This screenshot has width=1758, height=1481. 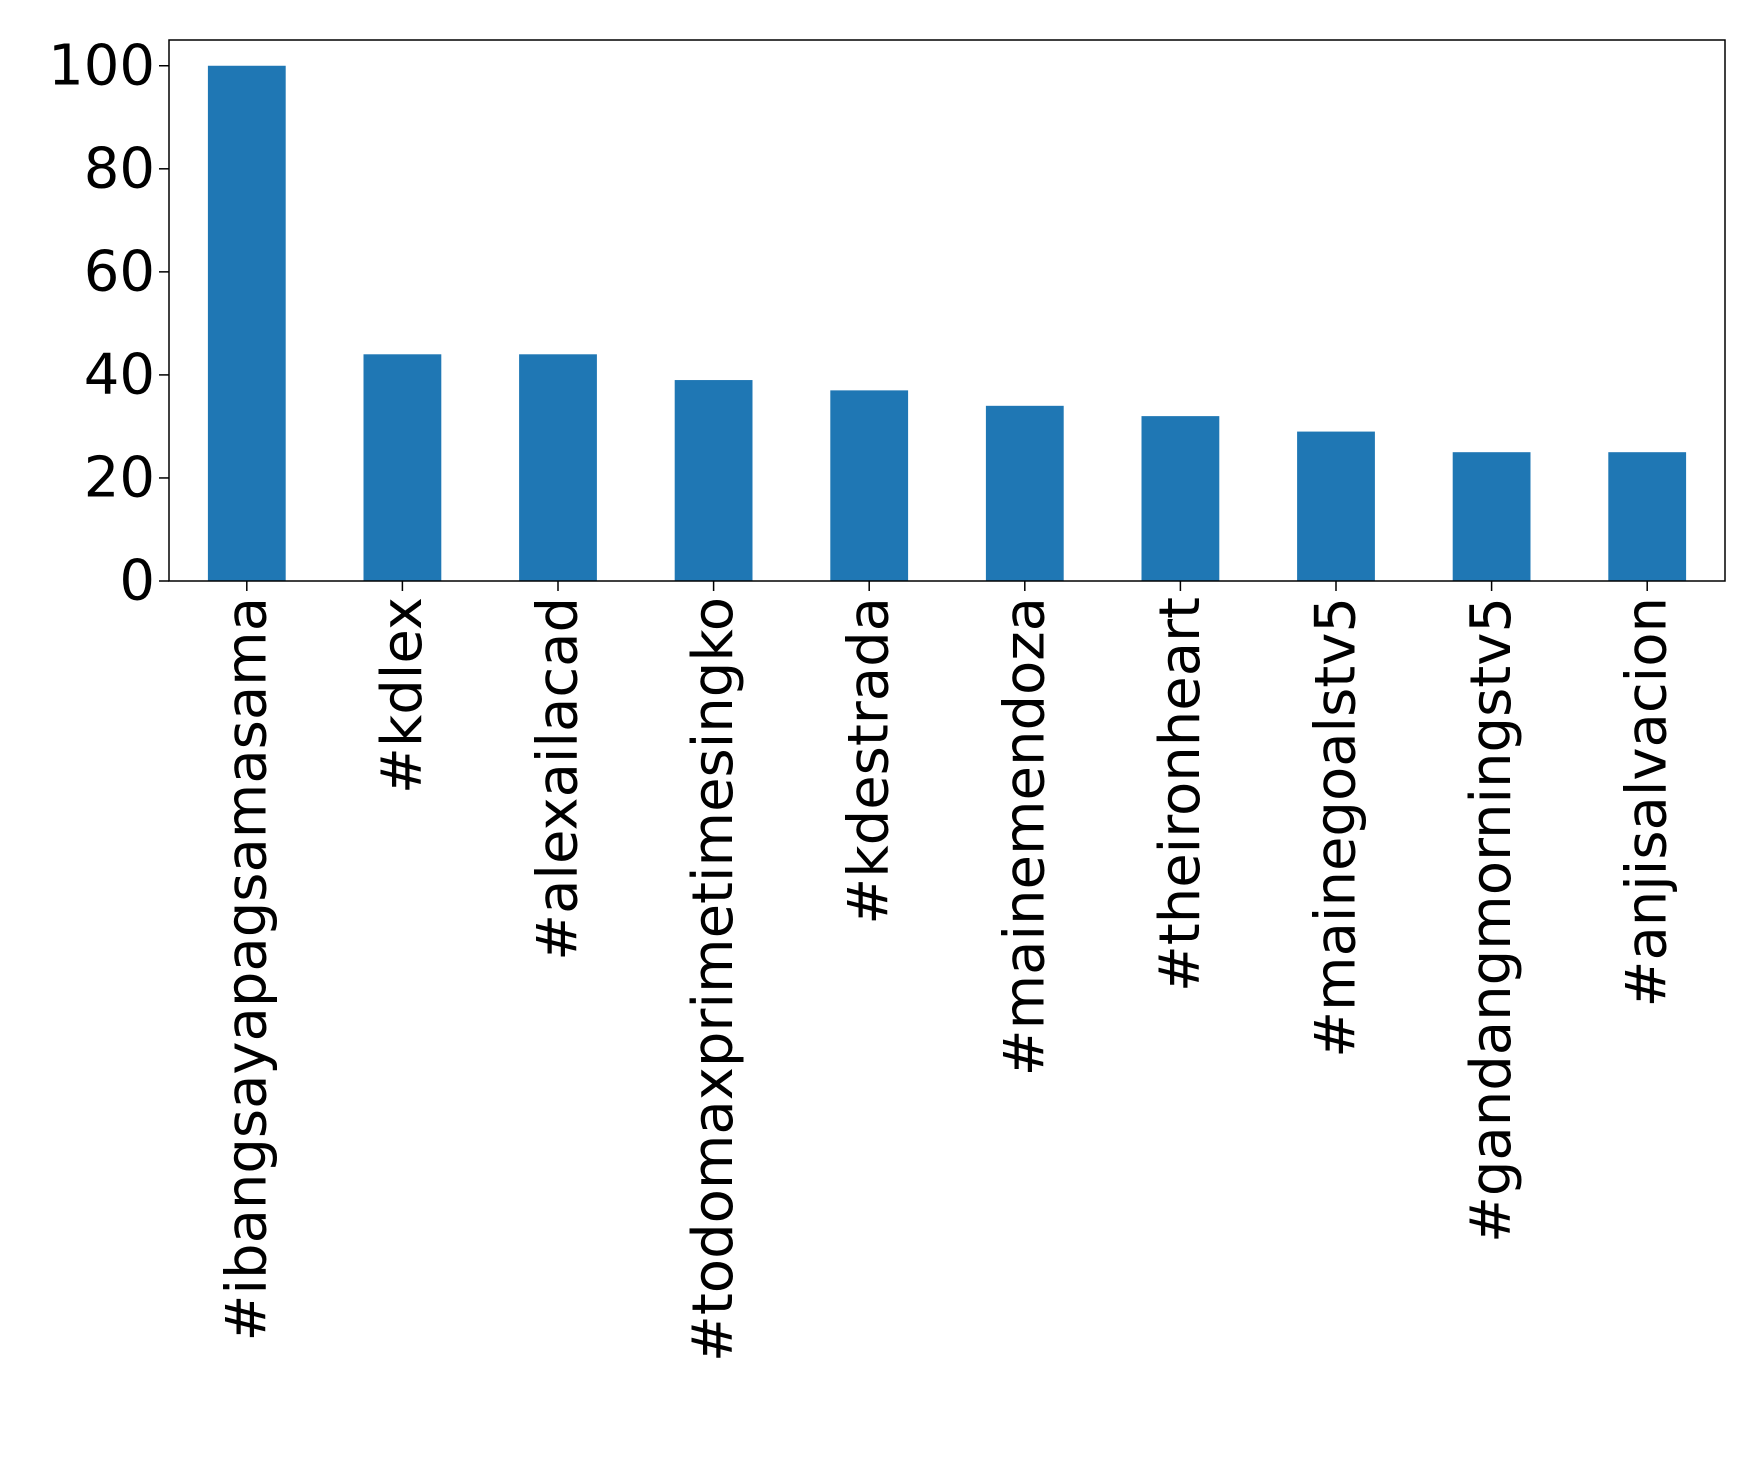 I want to click on y-tick-label: 20, so click(x=119, y=477).